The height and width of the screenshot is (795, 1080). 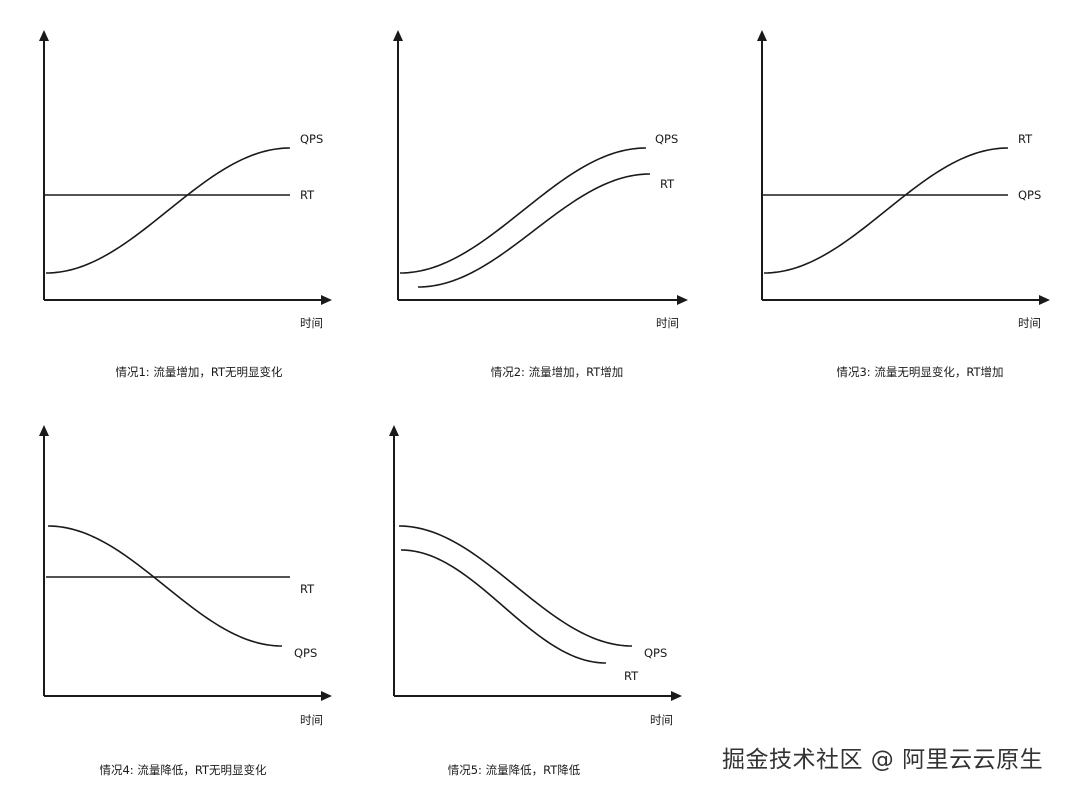 I want to click on diagram-panel-5: 时间 QPS RT 情况5: 流量降低，RT降低, so click(x=535, y=601).